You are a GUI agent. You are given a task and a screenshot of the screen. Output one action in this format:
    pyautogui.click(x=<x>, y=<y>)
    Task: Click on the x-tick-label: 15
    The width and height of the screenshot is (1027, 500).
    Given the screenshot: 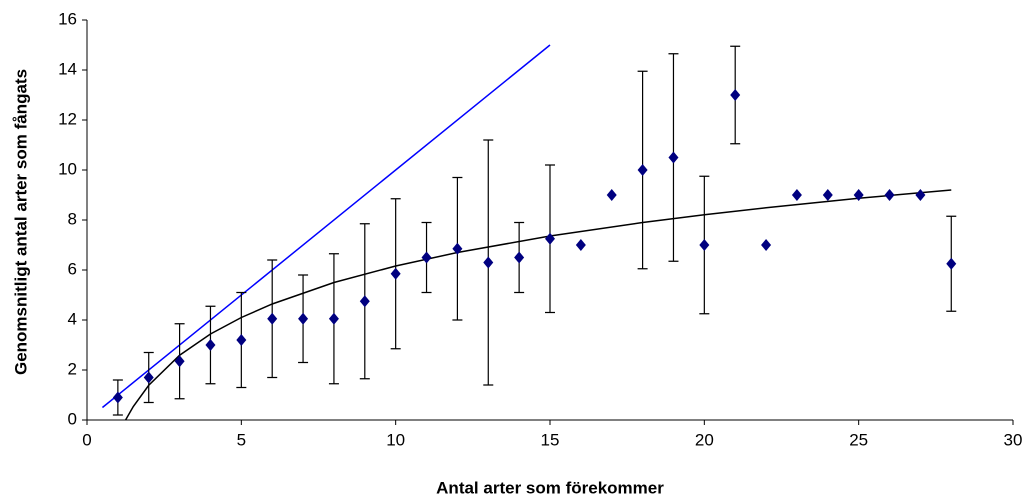 What is the action you would take?
    pyautogui.click(x=550, y=439)
    